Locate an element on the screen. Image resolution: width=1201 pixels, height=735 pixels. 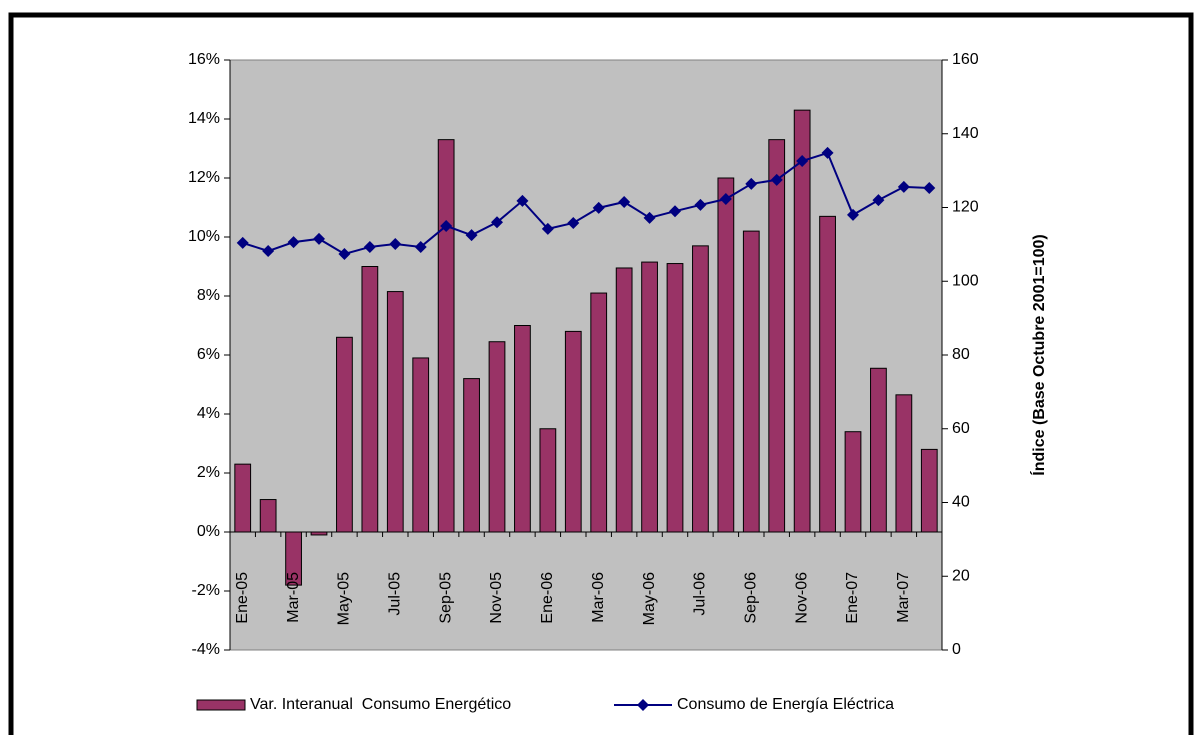
x-tick-label: Ene-06 is located at coordinates (547, 598).